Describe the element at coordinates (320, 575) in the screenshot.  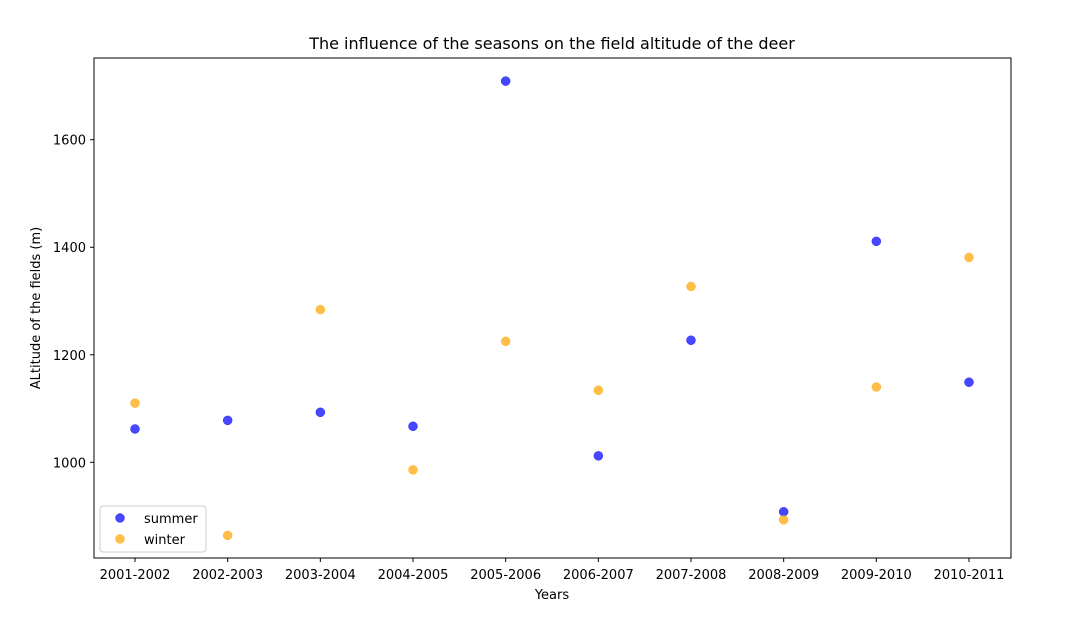
I see `x-tick-label: 2003-2004` at that location.